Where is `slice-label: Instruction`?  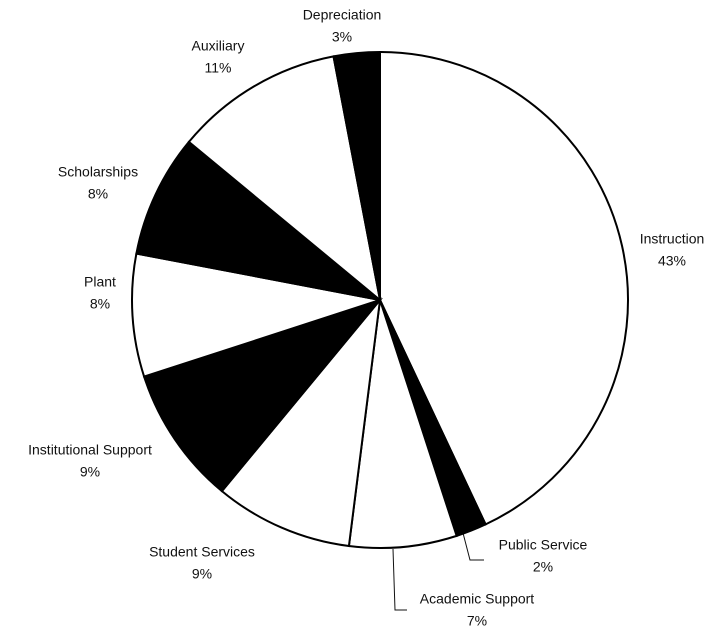 slice-label: Instruction is located at coordinates (672, 239).